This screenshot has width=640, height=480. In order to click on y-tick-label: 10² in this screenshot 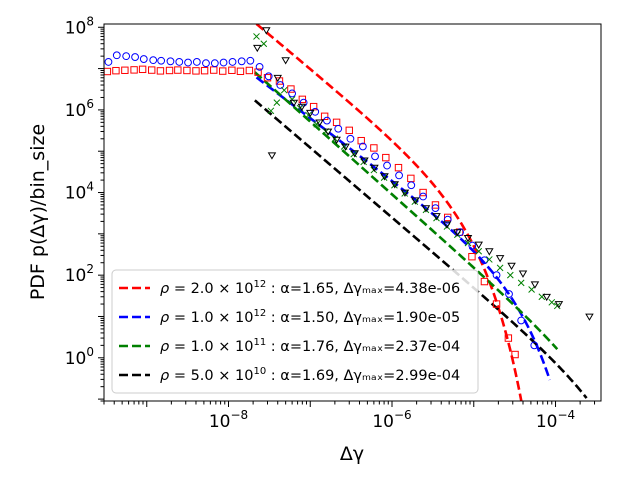, I will do `click(79, 274)`.